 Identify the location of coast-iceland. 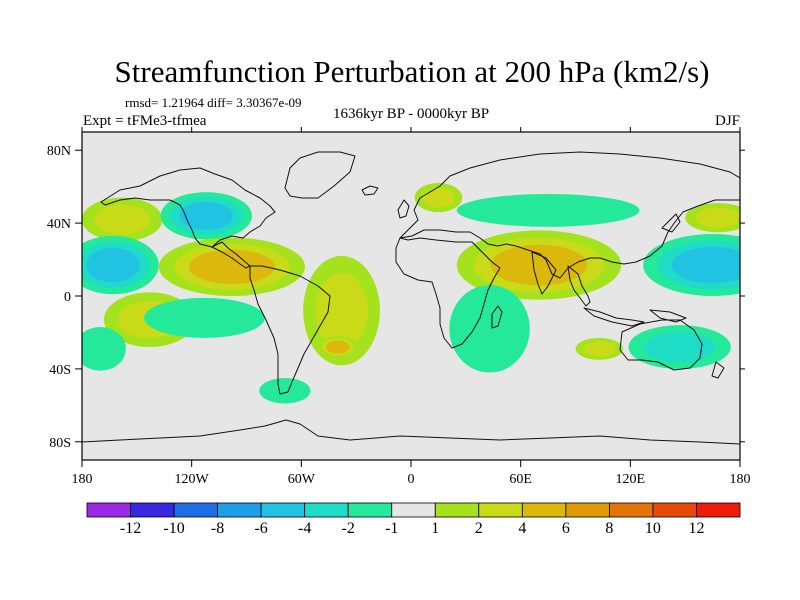
(370, 190).